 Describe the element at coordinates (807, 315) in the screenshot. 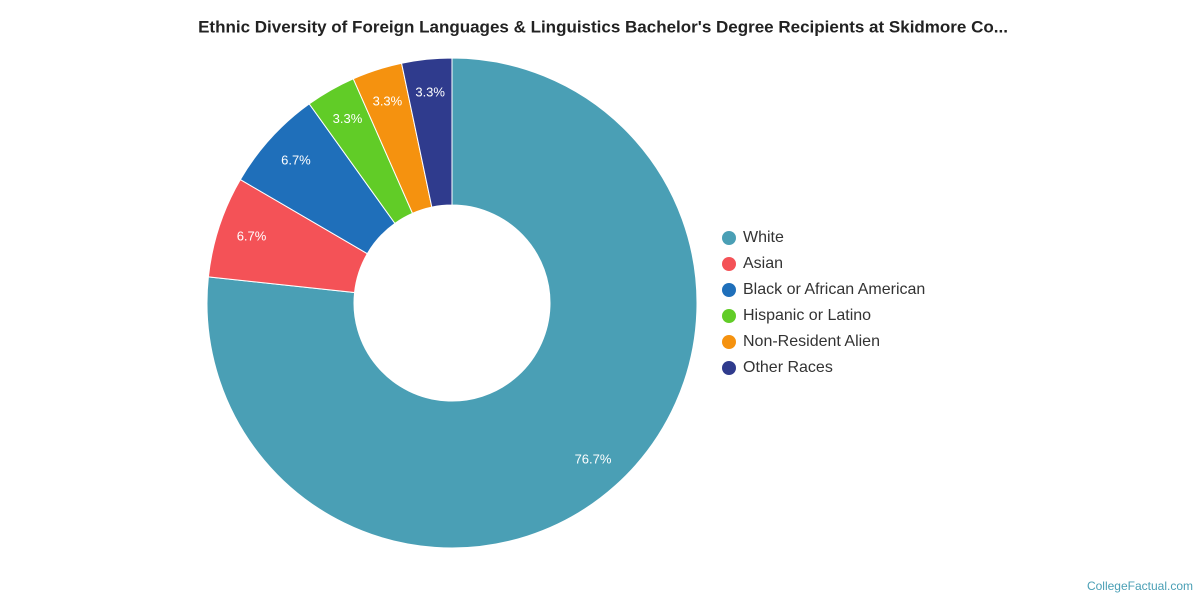

I see `legend-label: Hispanic or Latino` at that location.